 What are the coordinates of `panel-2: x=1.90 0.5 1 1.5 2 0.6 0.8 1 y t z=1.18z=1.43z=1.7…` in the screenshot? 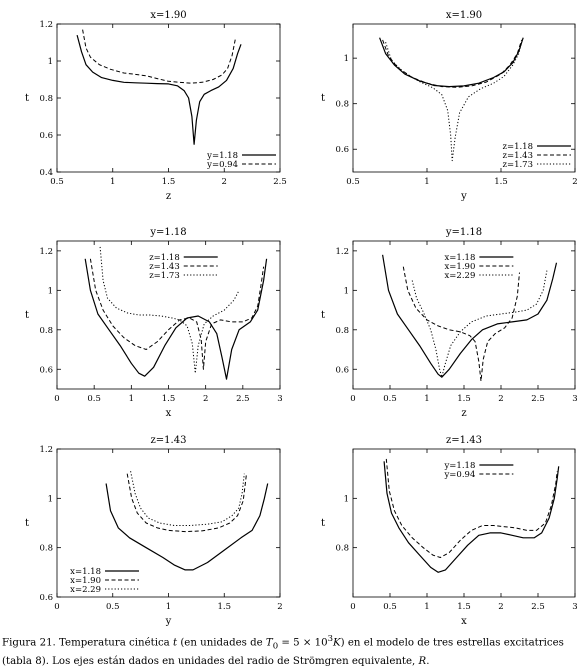 It's located at (449, 106).